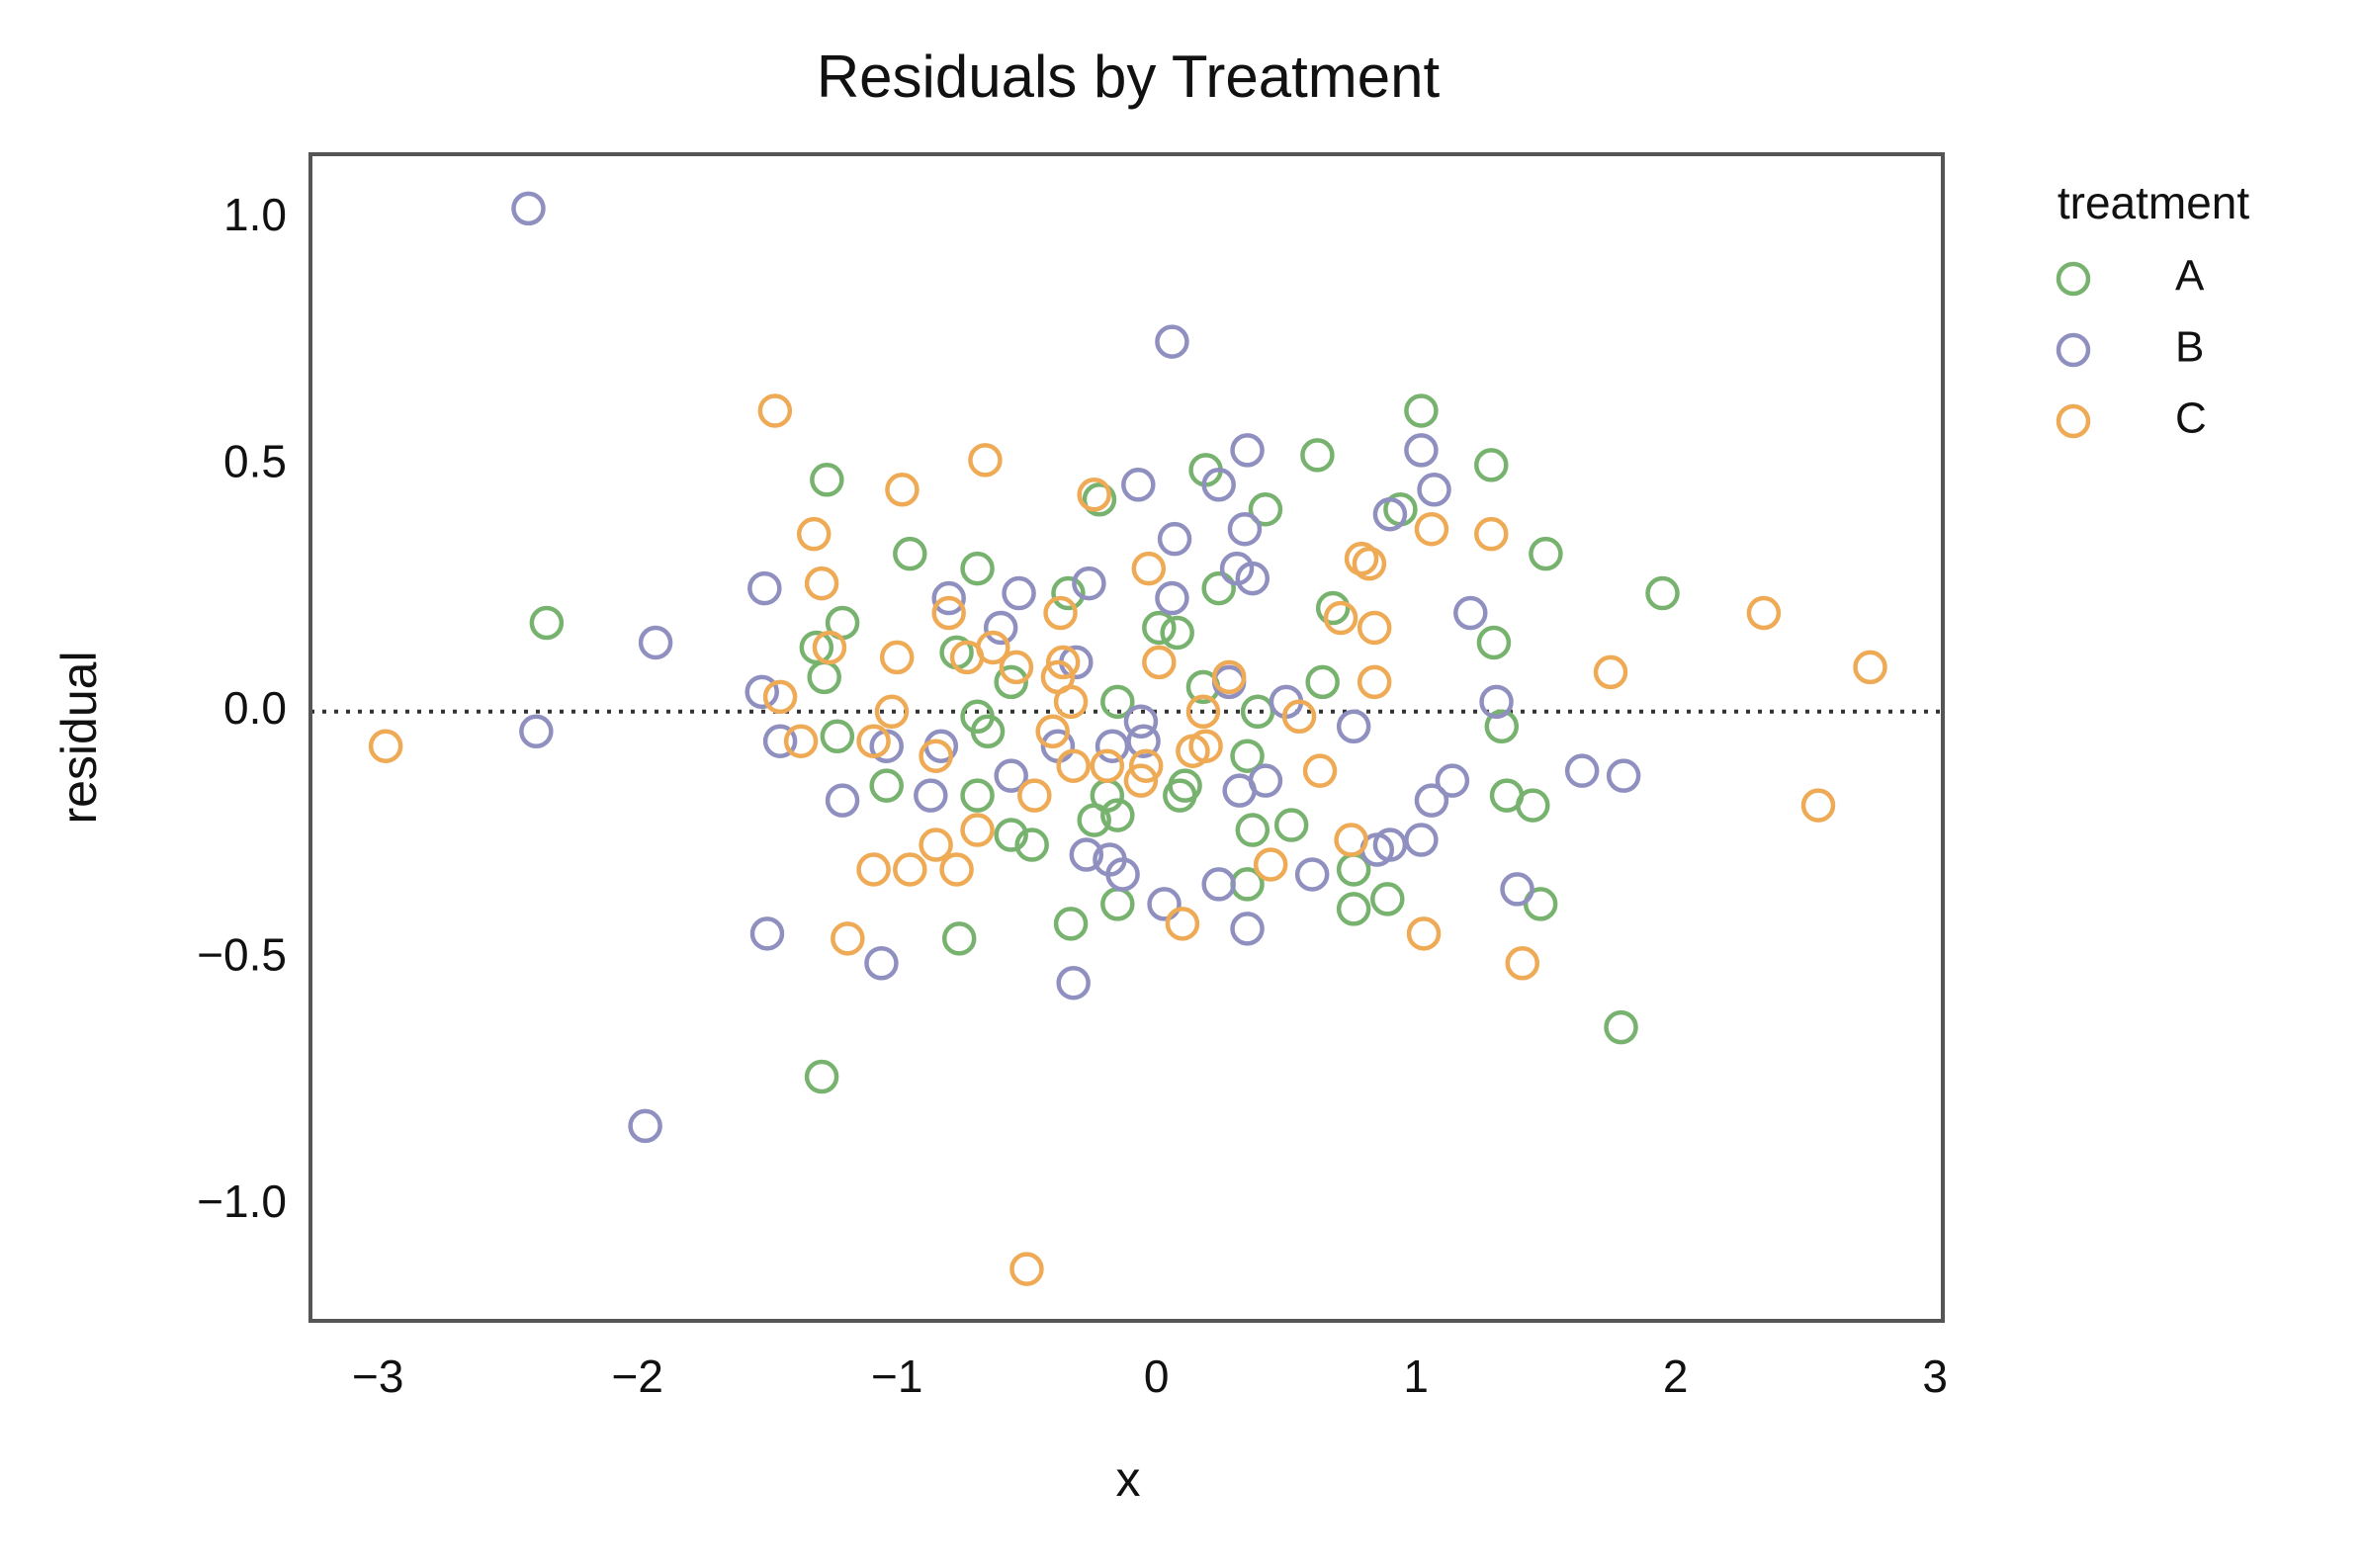 The image size is (2365, 1568). Describe the element at coordinates (242, 1202) in the screenshot. I see `y-tick-label: −1.0` at that location.